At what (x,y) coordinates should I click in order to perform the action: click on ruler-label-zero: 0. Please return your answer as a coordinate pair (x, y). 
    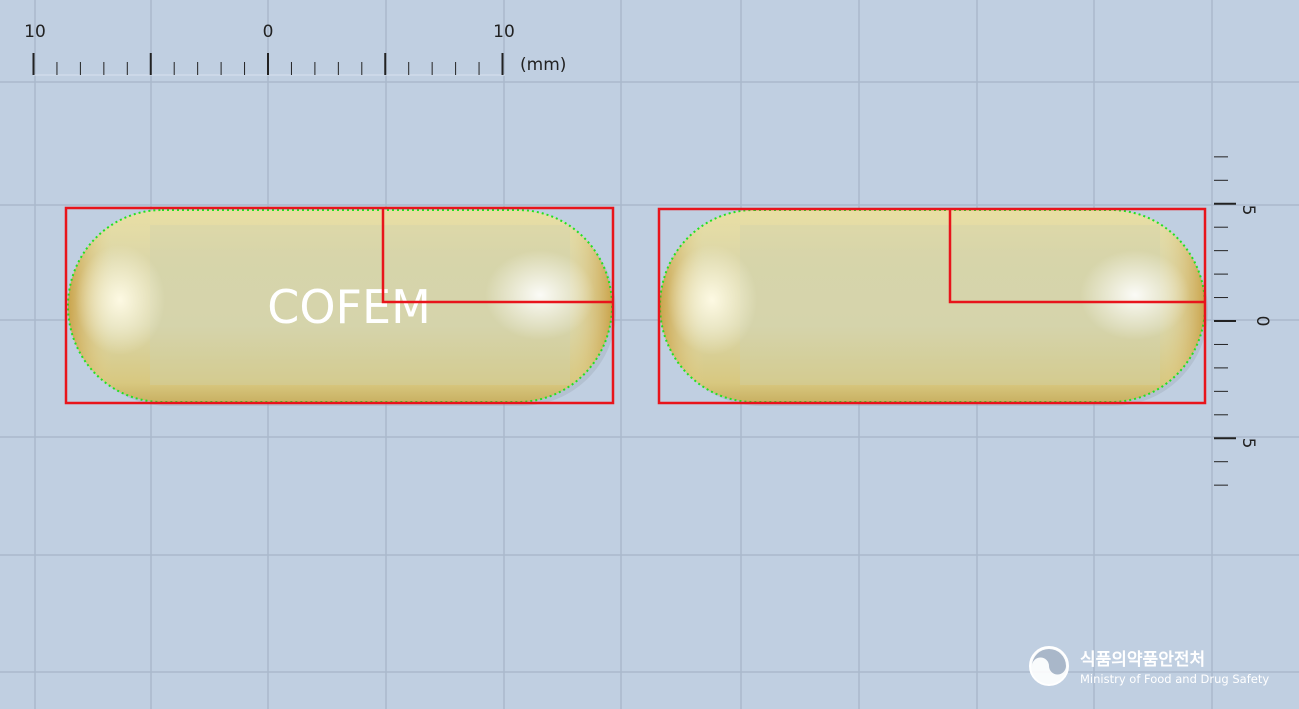
    Looking at the image, I should click on (268, 32).